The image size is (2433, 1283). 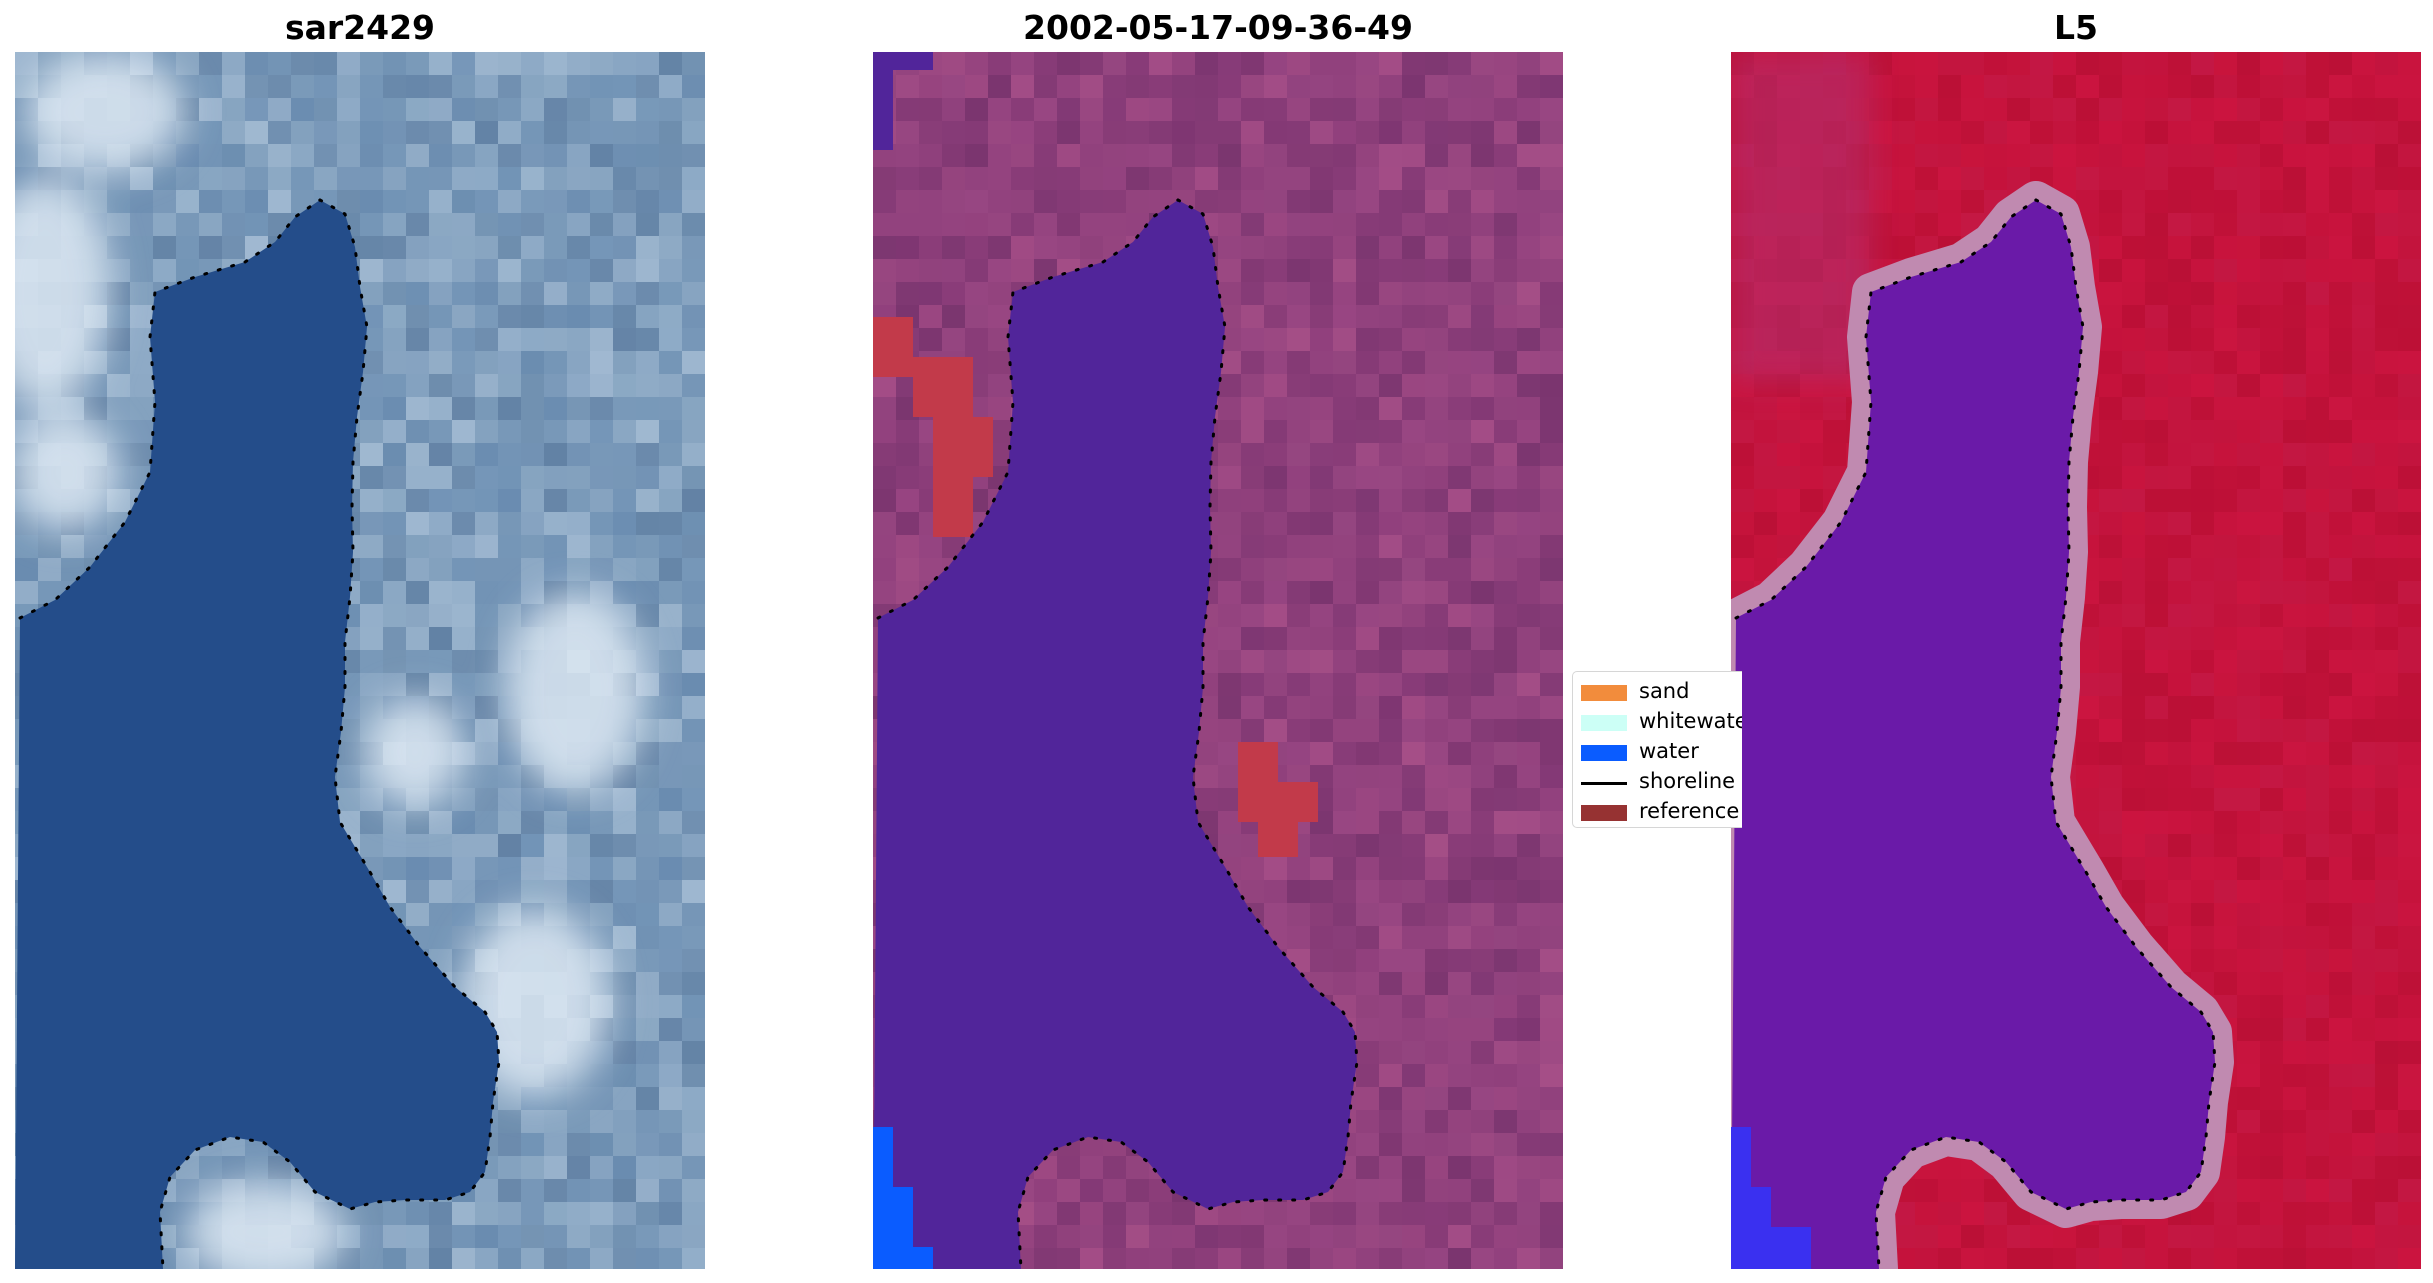 What do you see at coordinates (2076, 27) in the screenshot?
I see `panel-title-mndwi: L5` at bounding box center [2076, 27].